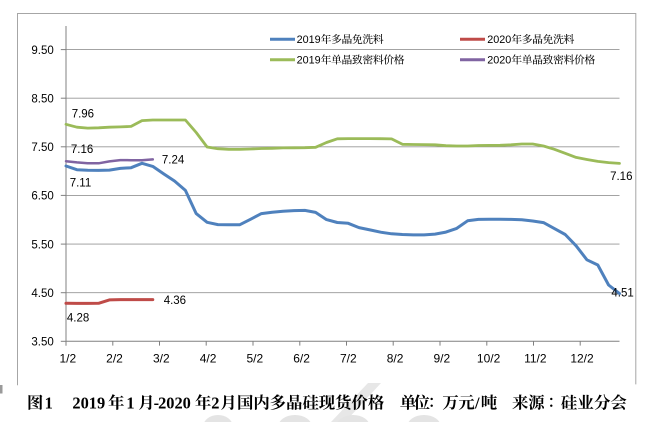 This screenshot has width=652, height=422. What do you see at coordinates (208, 359) in the screenshot?
I see `svg-text: 4/2` at bounding box center [208, 359].